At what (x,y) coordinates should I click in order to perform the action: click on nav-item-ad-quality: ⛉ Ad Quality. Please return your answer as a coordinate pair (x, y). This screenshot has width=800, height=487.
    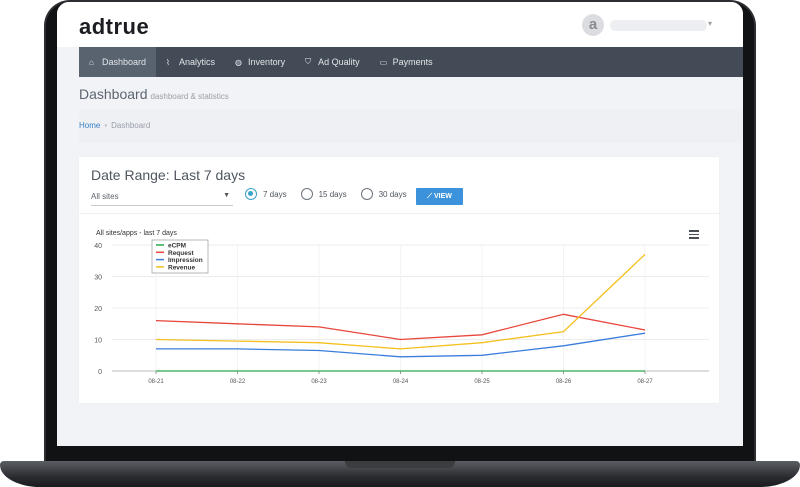
    Looking at the image, I should click on (332, 62).